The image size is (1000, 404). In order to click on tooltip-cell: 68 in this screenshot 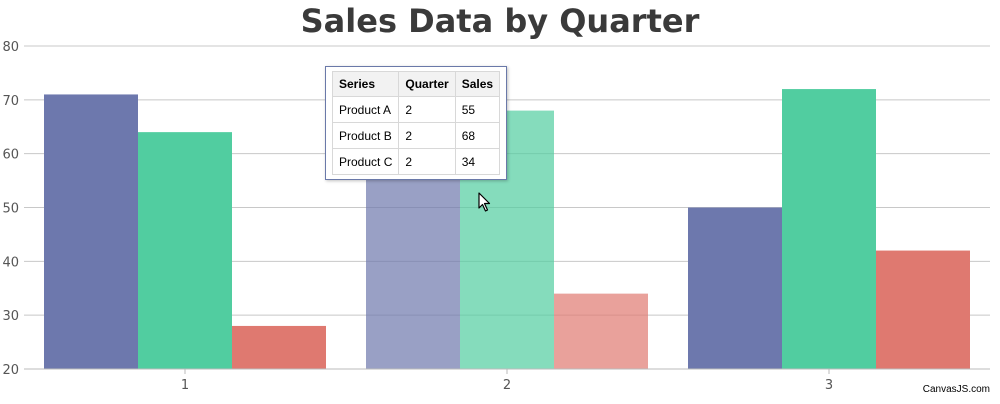, I will do `click(477, 135)`.